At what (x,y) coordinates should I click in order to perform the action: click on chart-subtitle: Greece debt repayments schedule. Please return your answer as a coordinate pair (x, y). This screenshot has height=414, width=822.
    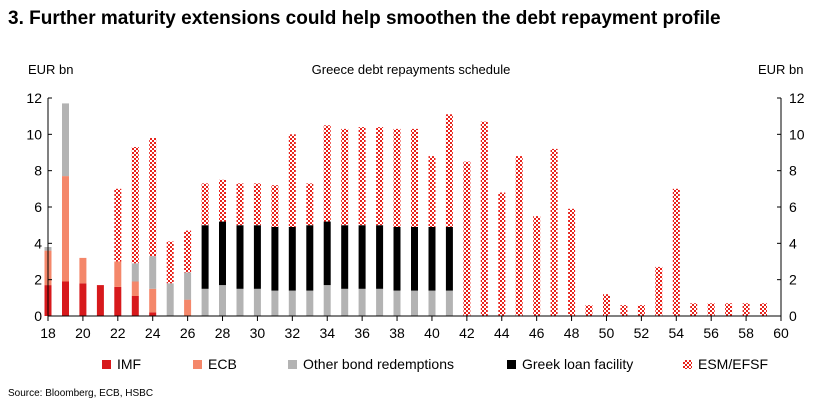
    Looking at the image, I should click on (411, 69).